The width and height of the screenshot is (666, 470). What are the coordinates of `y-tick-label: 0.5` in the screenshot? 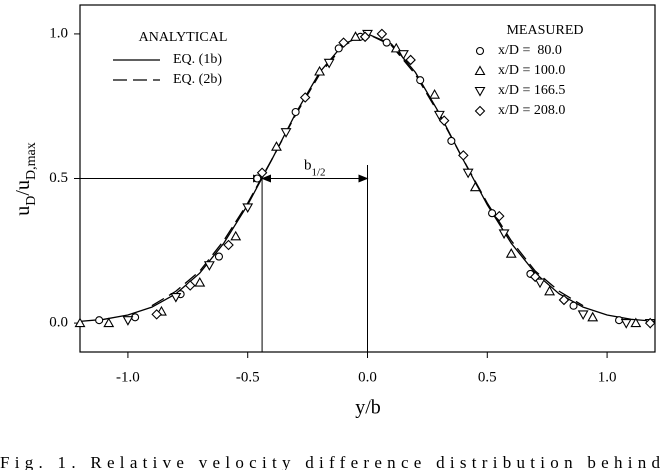 It's located at (58, 178).